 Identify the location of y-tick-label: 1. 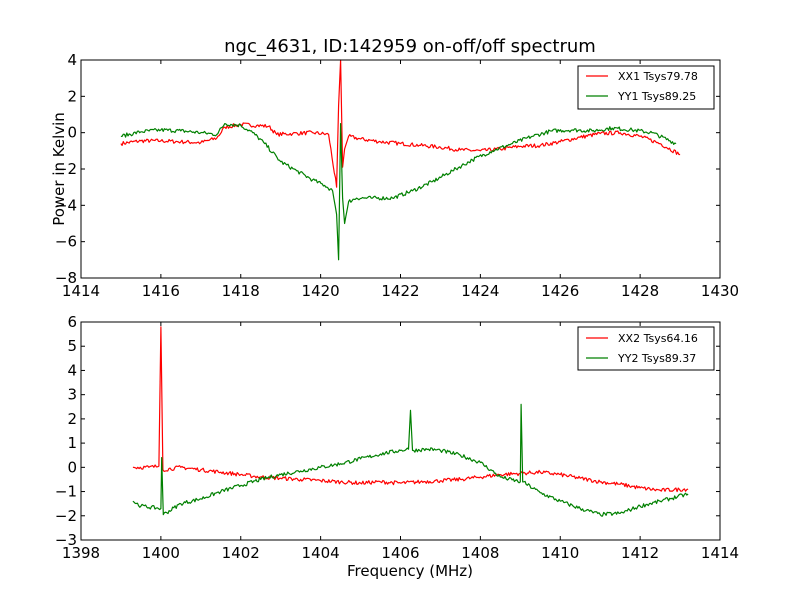
(72, 443).